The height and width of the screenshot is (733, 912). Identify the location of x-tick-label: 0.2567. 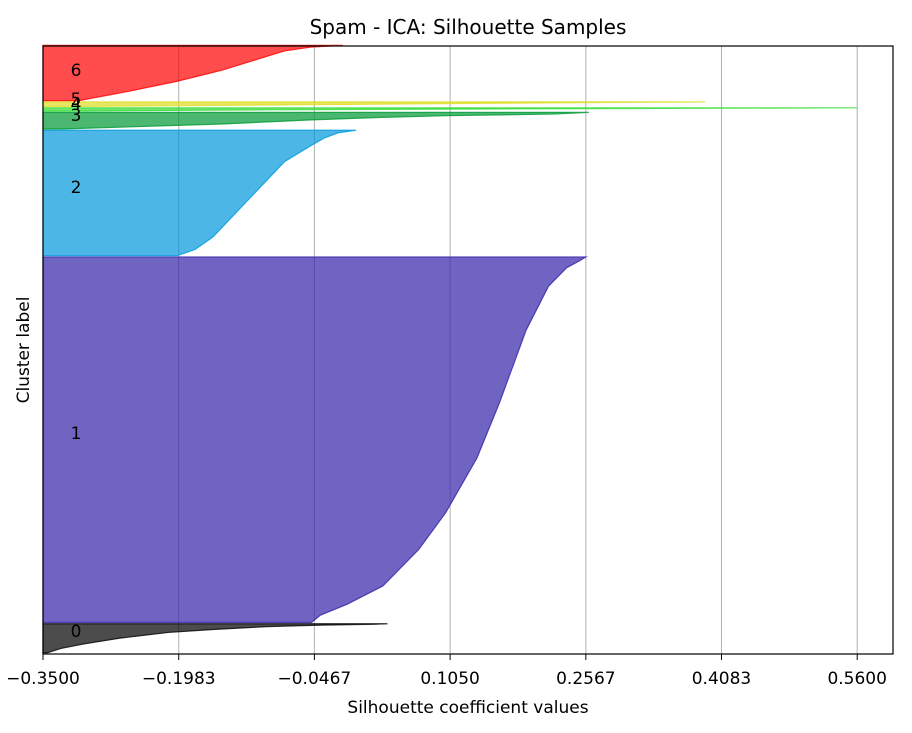
(585, 679).